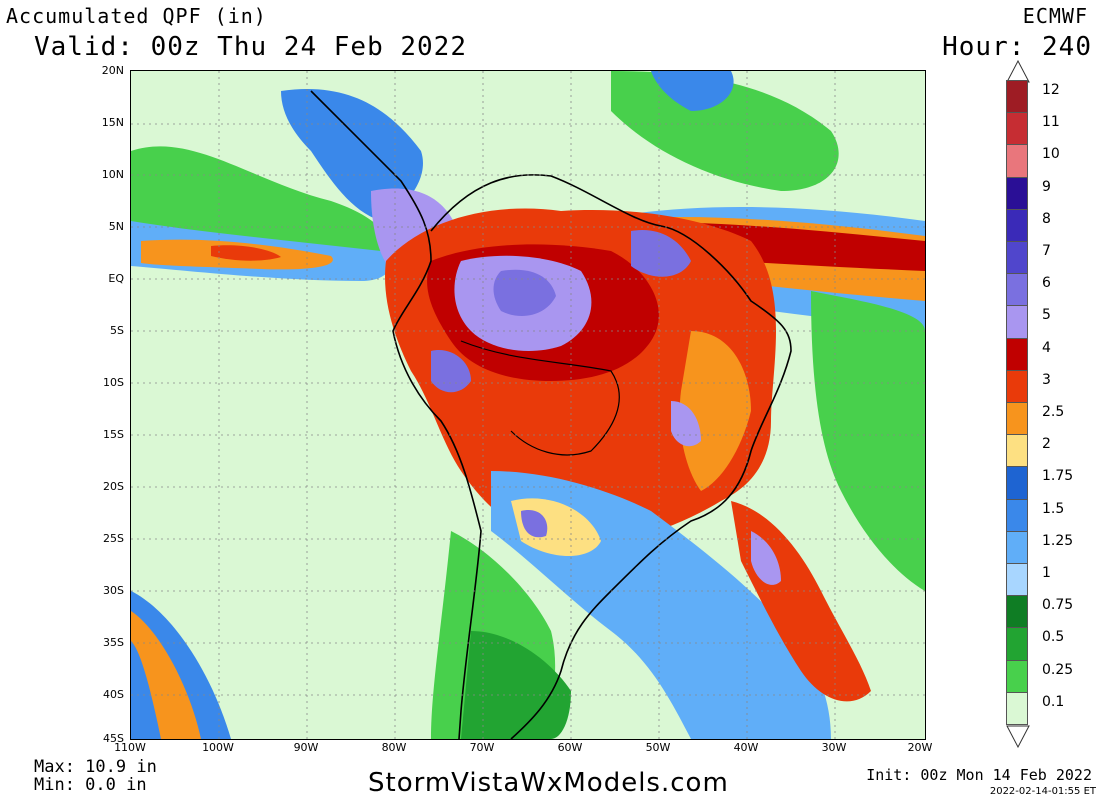 The image size is (1110, 807). Describe the element at coordinates (306, 747) in the screenshot. I see `lon-label-90w: 90W` at that location.